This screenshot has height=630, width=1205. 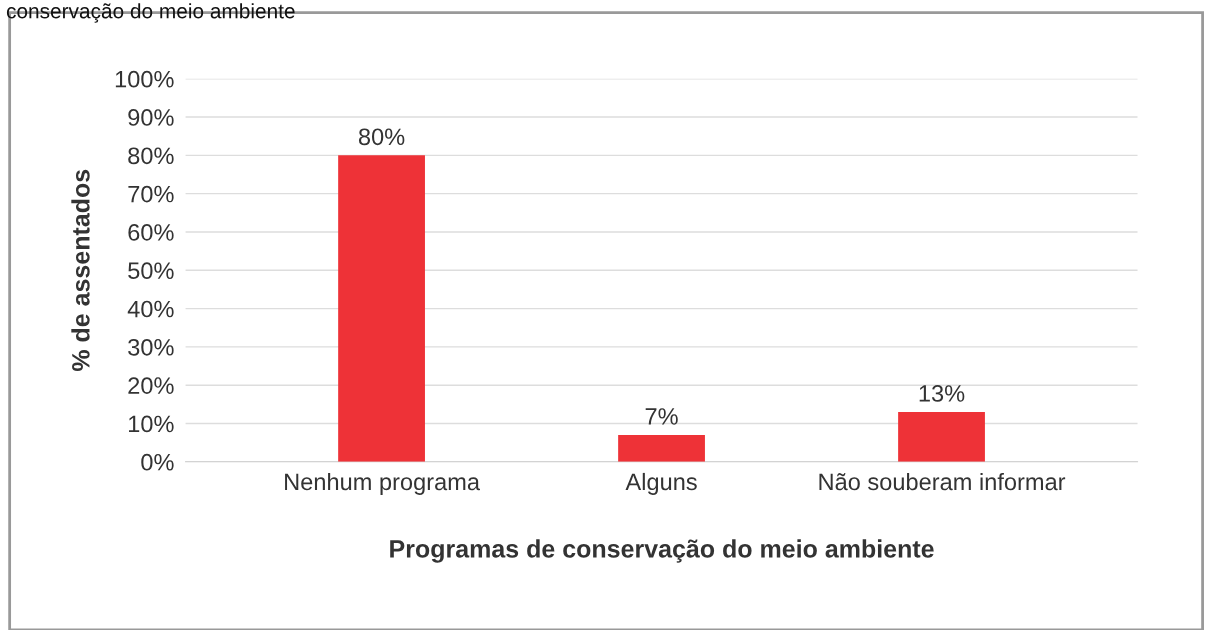 I want to click on y-axis-title: % de assentados, so click(x=80, y=270).